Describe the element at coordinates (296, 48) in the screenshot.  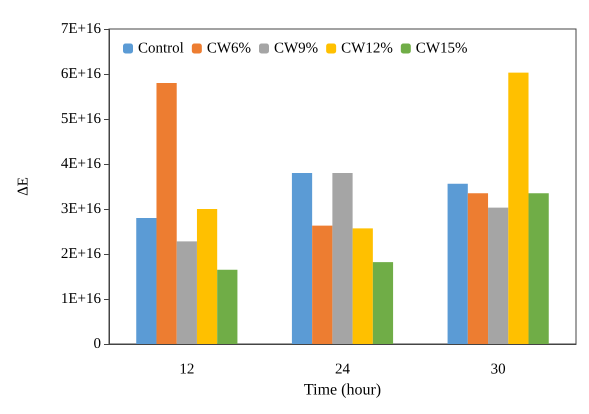
I see `legend-label: CW9%` at that location.